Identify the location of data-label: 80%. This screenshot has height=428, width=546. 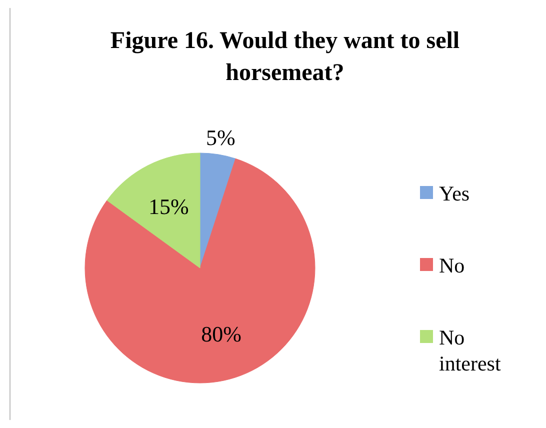
(221, 333).